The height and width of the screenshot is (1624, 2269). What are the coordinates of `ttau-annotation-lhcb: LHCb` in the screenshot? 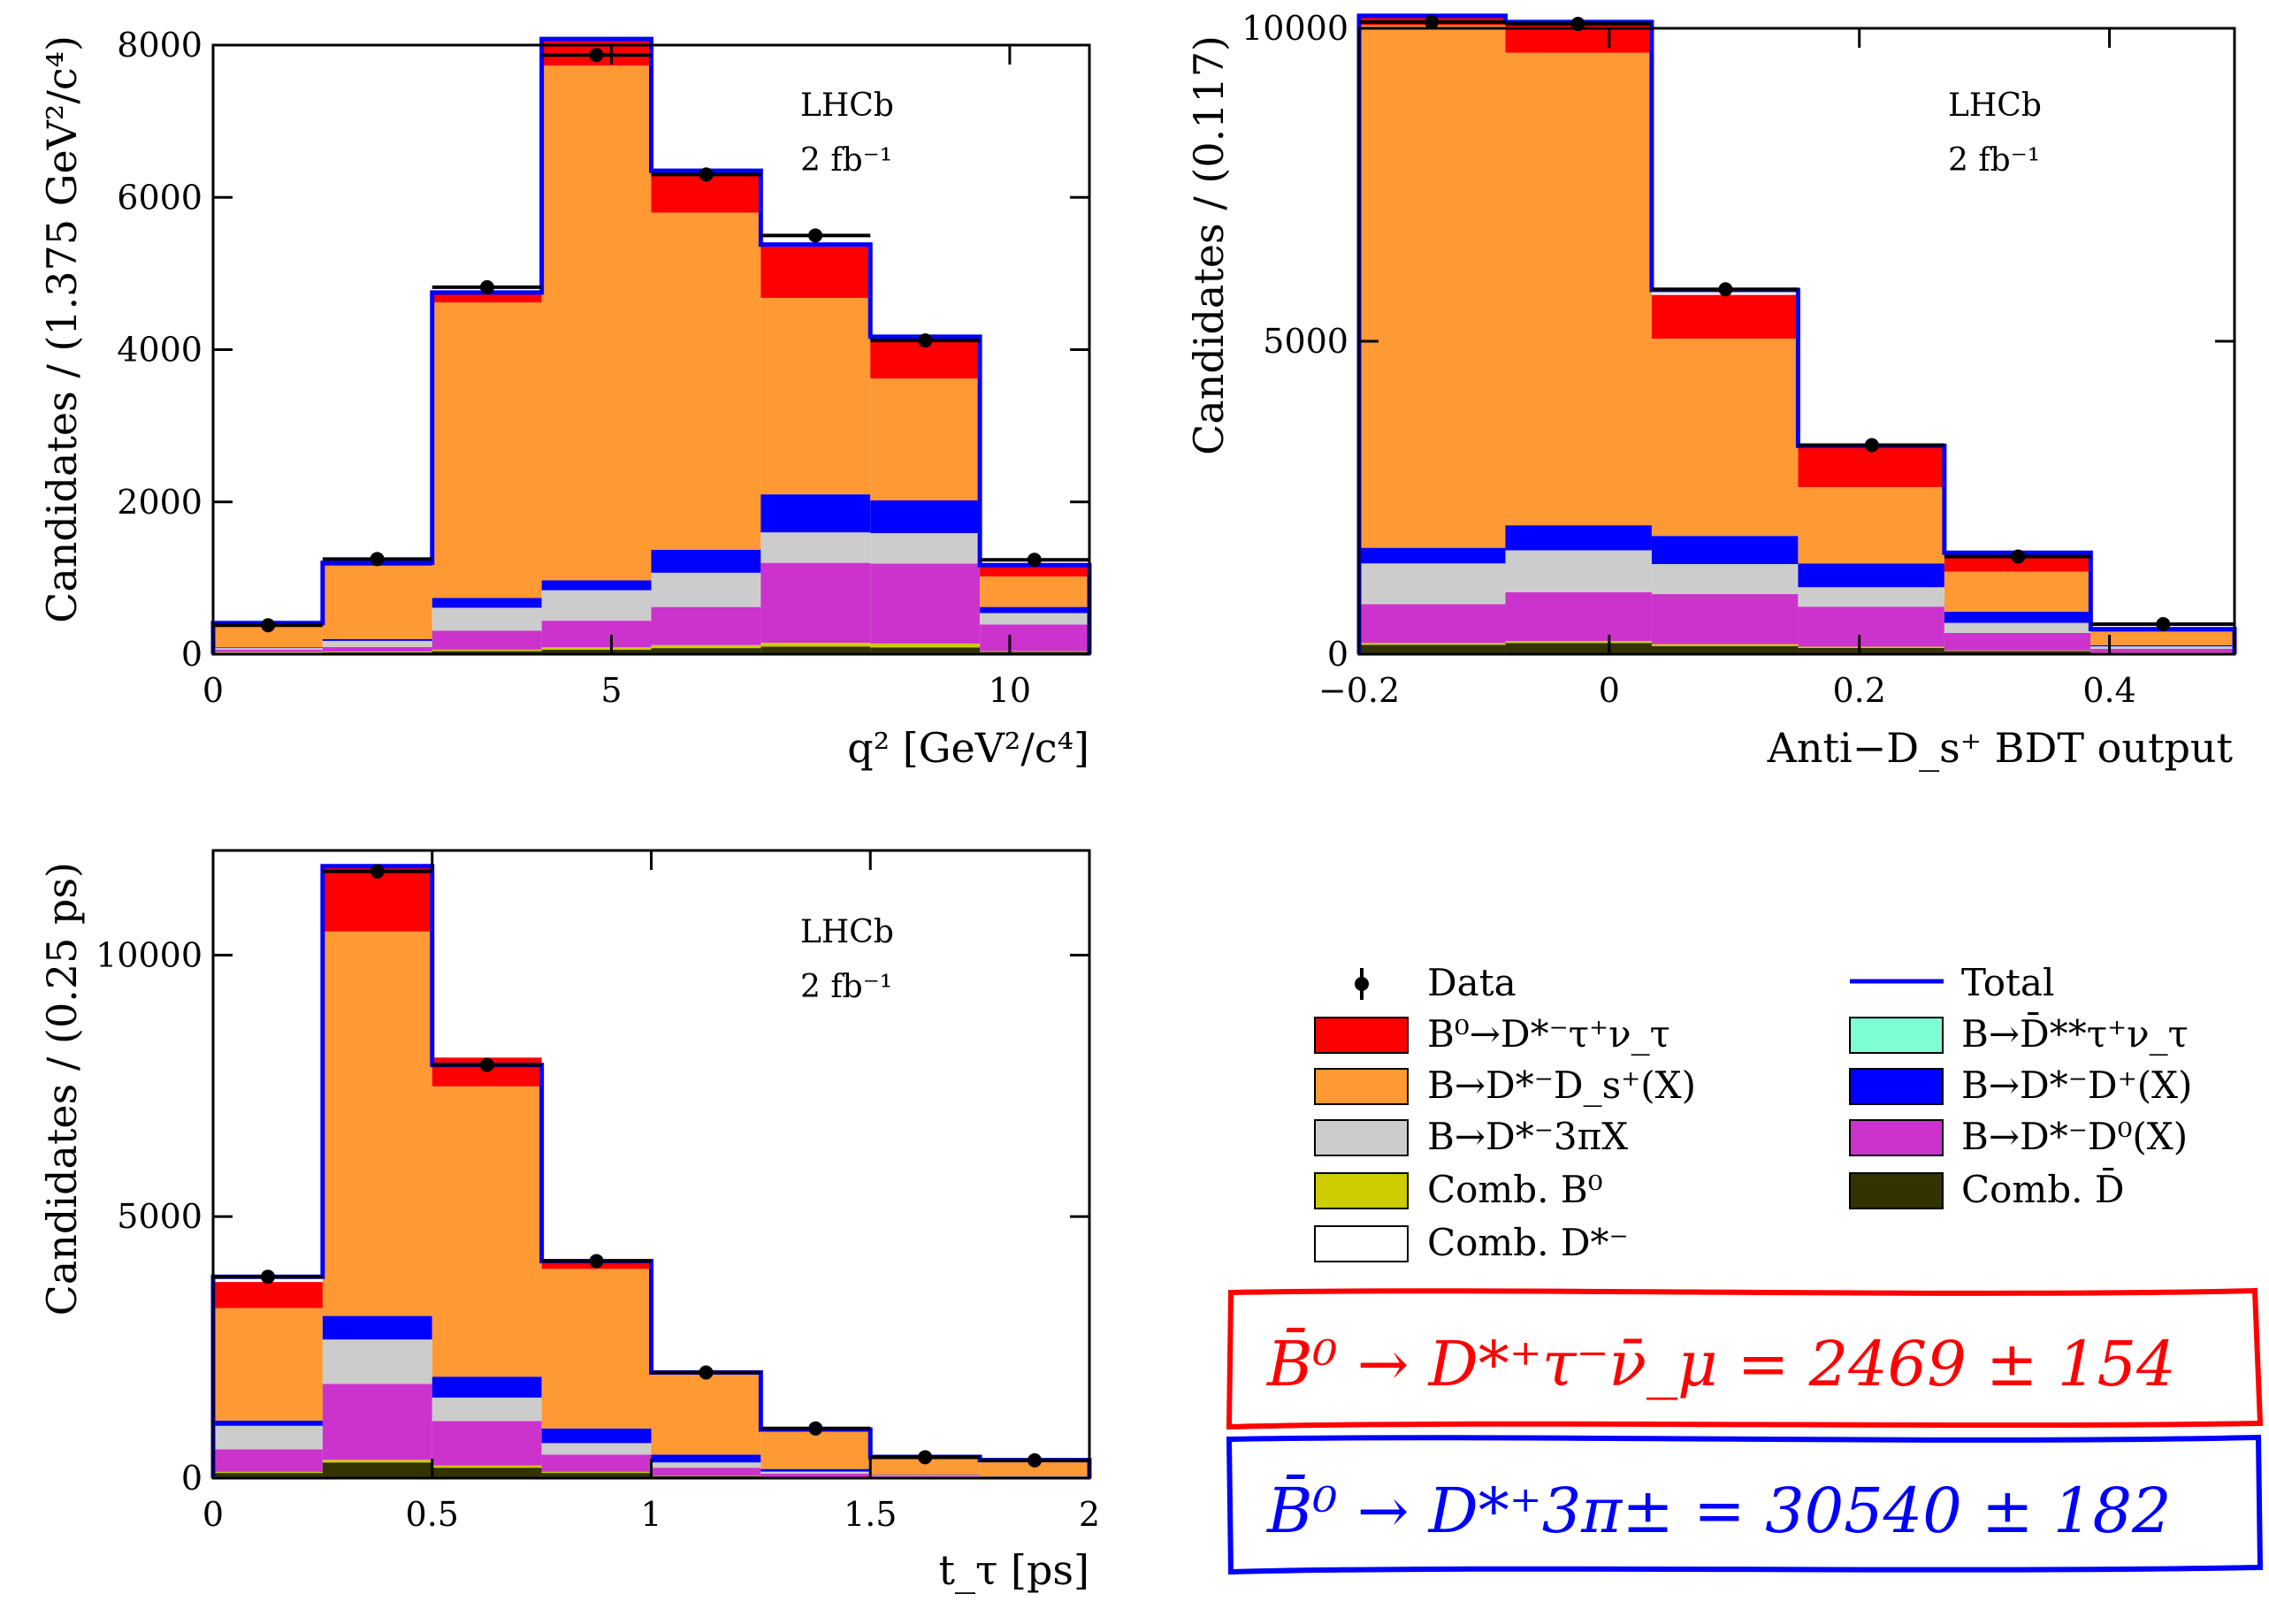 It's located at (847, 932).